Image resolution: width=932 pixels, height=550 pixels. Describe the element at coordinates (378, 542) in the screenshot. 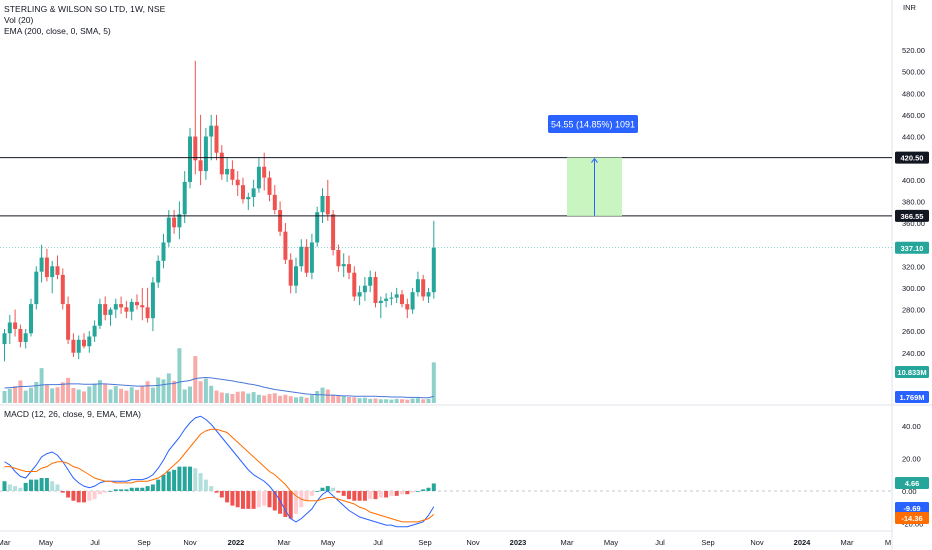

I see `time-tick-label: Jul` at that location.